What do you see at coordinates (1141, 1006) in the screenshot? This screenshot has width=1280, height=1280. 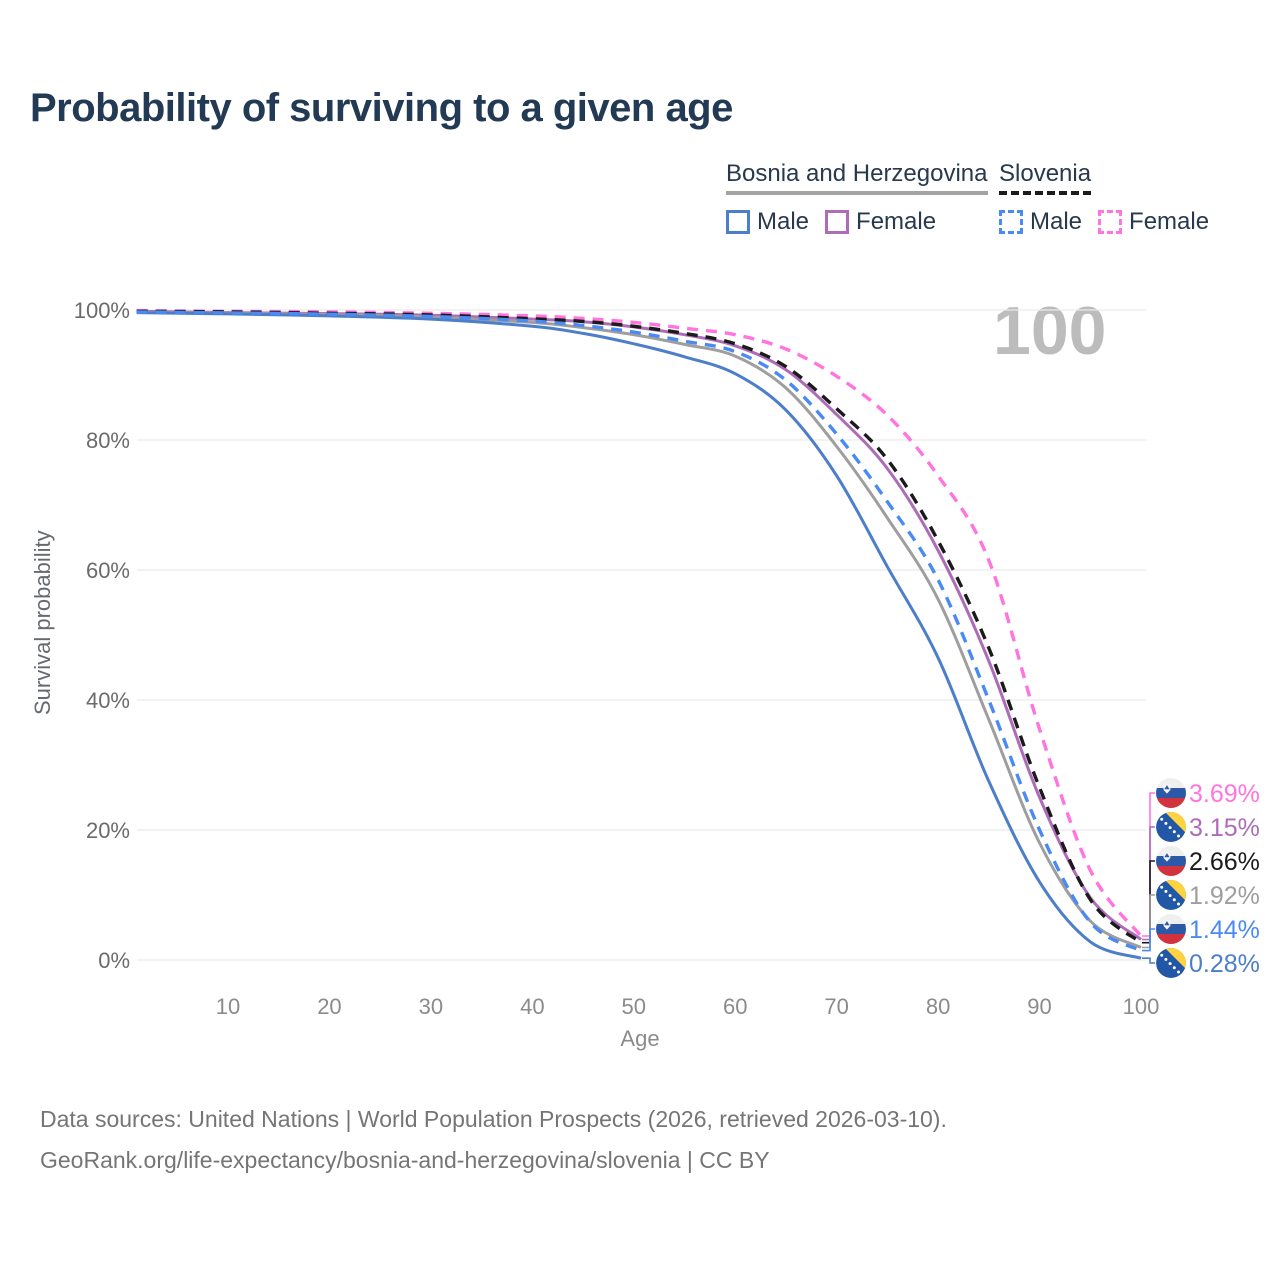 I see `x-tick-label: 100` at bounding box center [1141, 1006].